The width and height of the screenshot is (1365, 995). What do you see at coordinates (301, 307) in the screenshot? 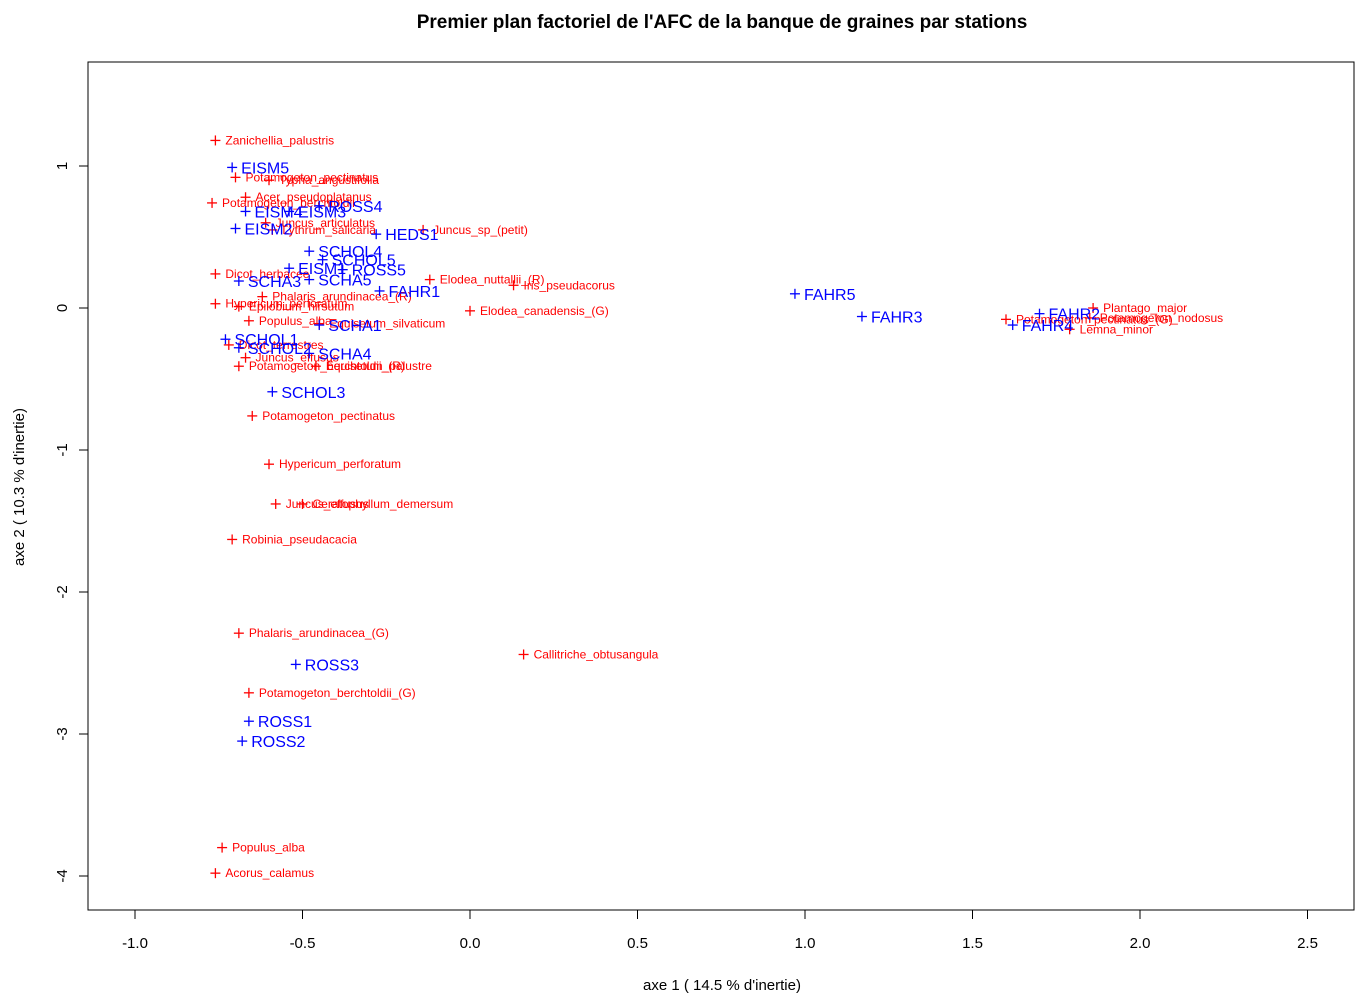
I see `species-label: Epilobium_hirsutum` at bounding box center [301, 307].